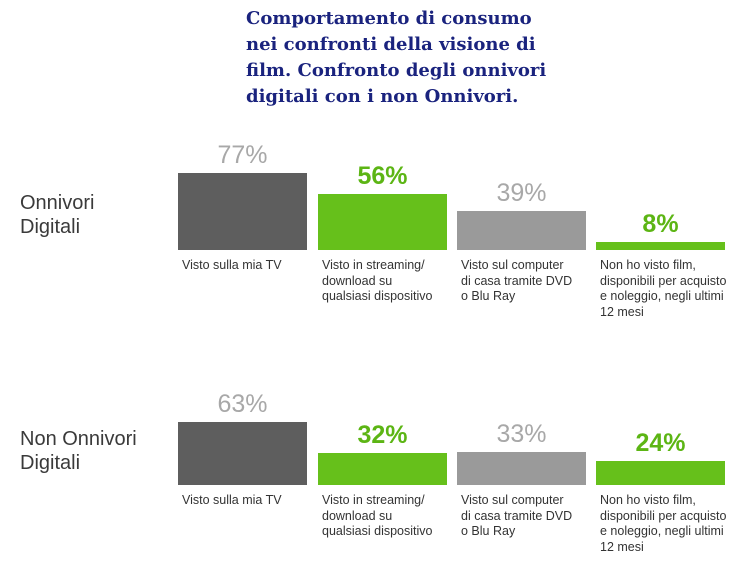 This screenshot has height=572, width=749. What do you see at coordinates (78, 439) in the screenshot?
I see `group-label-line: Non Onnivori` at bounding box center [78, 439].